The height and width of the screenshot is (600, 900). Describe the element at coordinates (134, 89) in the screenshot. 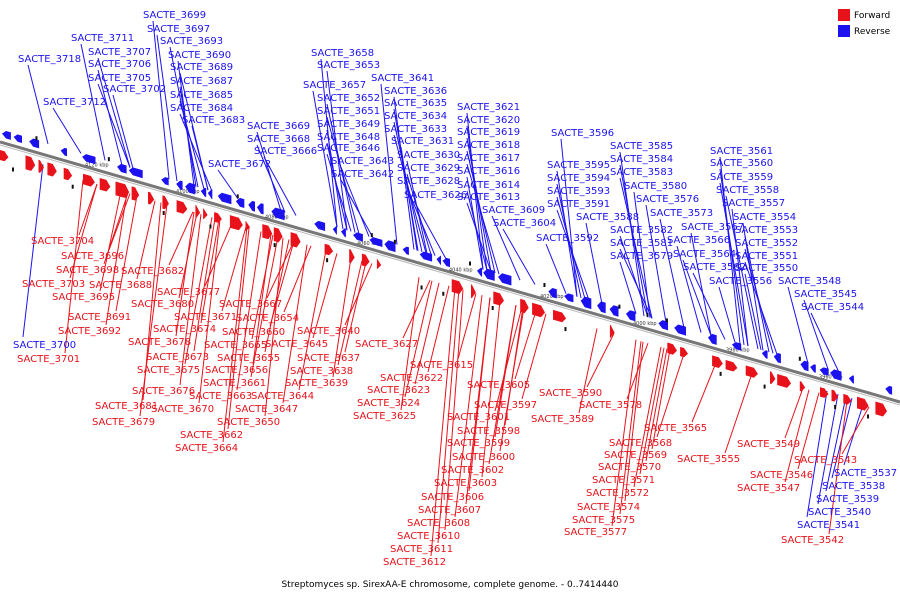

I see `gene-label: SACTE_3702` at that location.